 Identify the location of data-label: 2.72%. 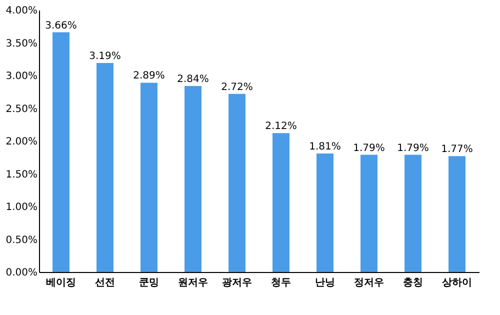
(237, 87).